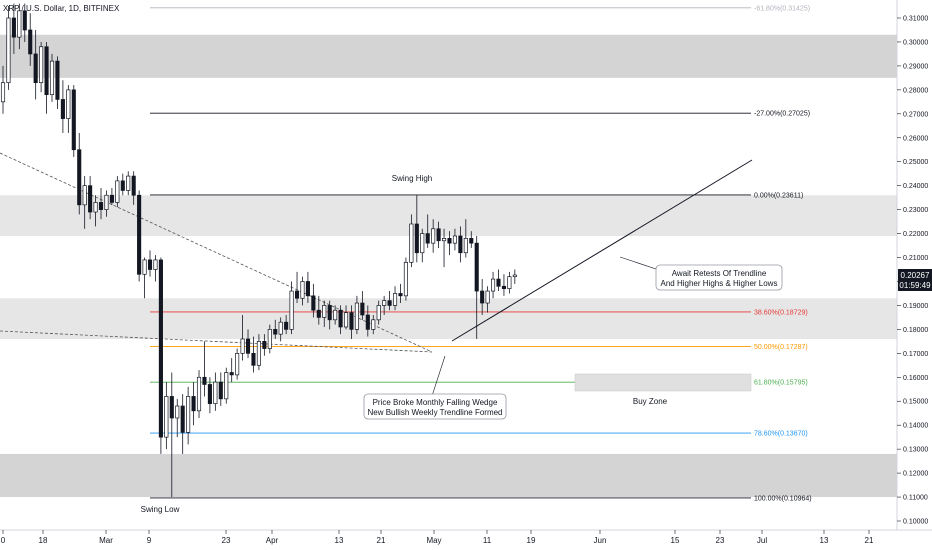 Image resolution: width=932 pixels, height=550 pixels. What do you see at coordinates (339, 540) in the screenshot?
I see `x-tick-label: 13` at bounding box center [339, 540].